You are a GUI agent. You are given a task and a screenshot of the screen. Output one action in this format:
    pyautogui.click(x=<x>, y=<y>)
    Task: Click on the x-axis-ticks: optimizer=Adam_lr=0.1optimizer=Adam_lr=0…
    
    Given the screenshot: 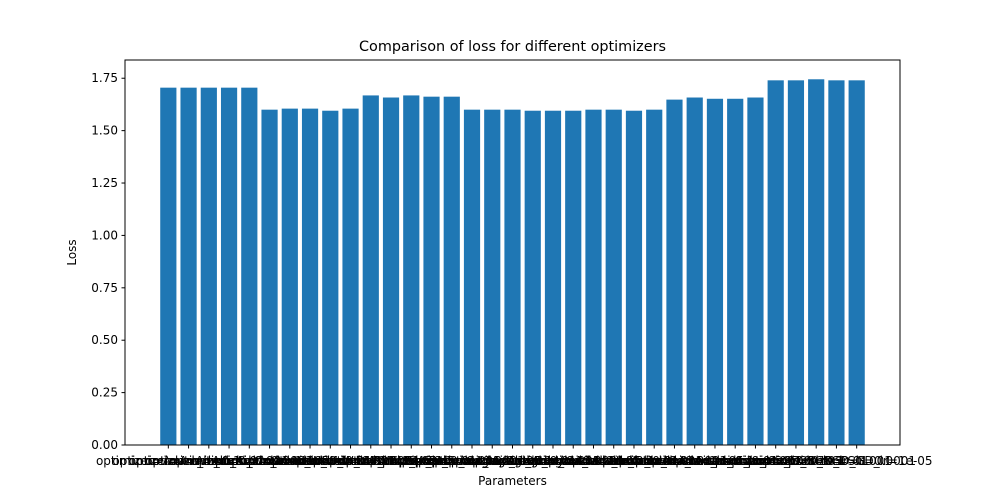 What is the action you would take?
    pyautogui.click(x=514, y=456)
    